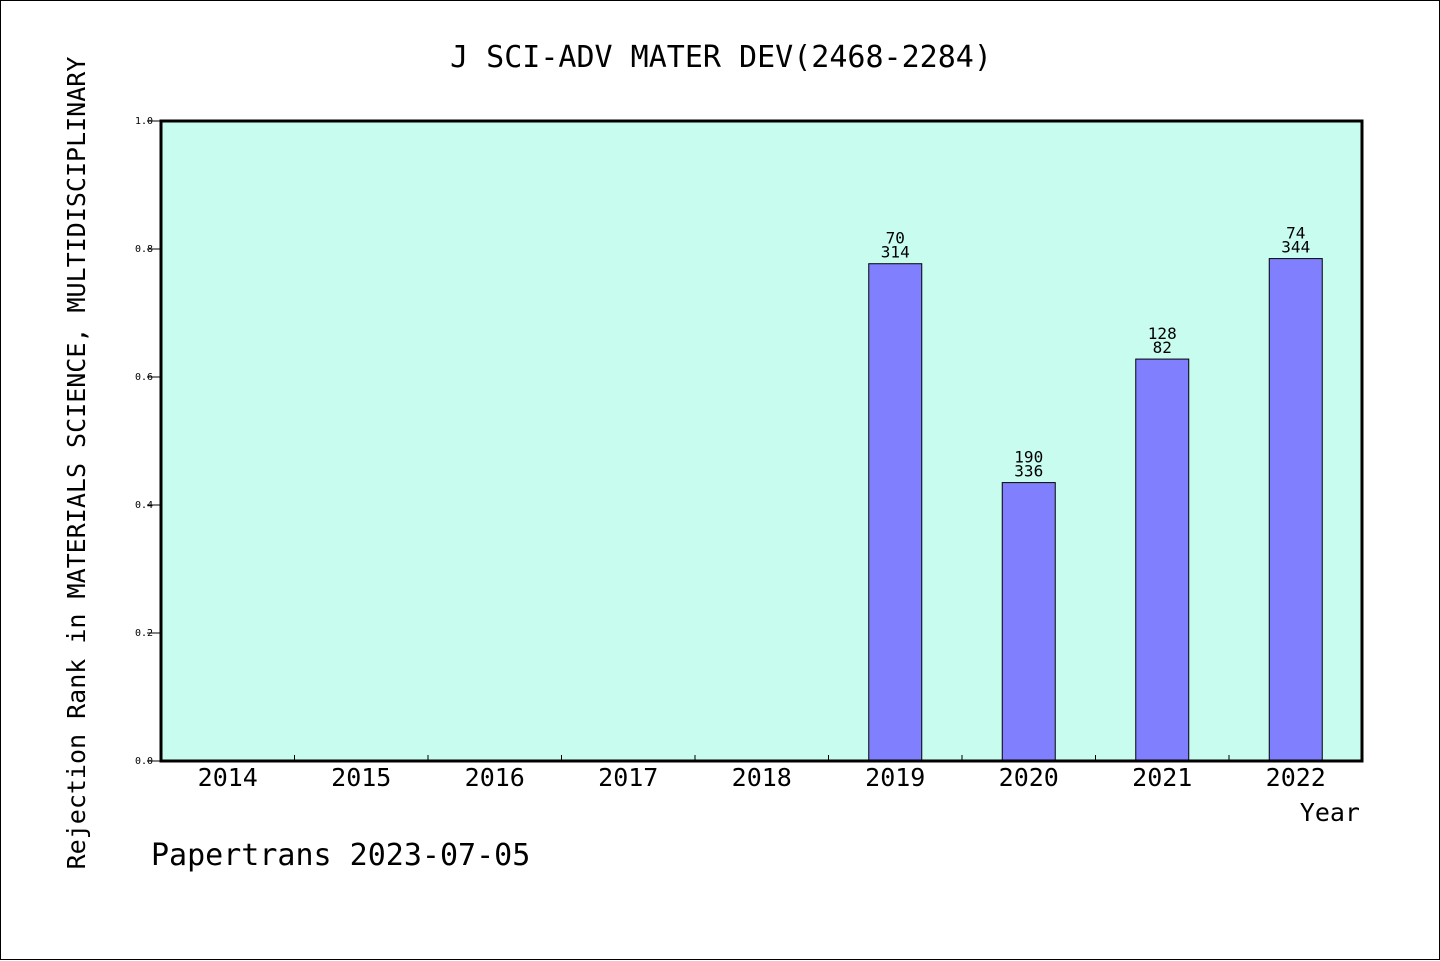  Describe the element at coordinates (1296, 777) in the screenshot. I see `x-tick-label-2022: 2022` at that location.